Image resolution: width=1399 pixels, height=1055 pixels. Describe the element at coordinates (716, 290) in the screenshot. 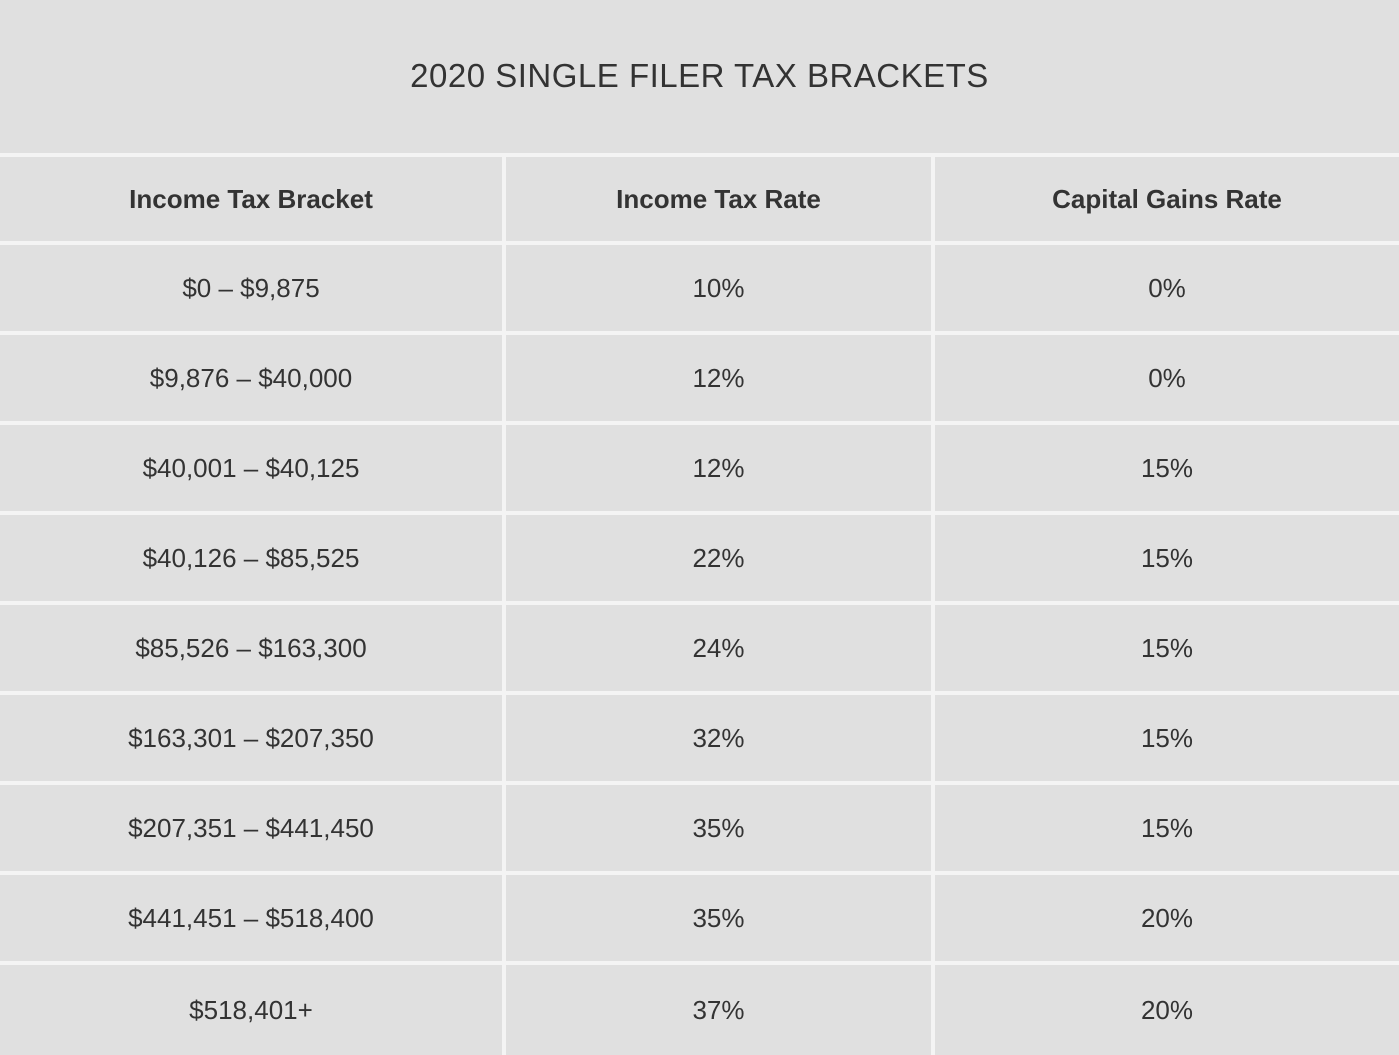

I see `cell-income-tax-rate: 10%` at that location.